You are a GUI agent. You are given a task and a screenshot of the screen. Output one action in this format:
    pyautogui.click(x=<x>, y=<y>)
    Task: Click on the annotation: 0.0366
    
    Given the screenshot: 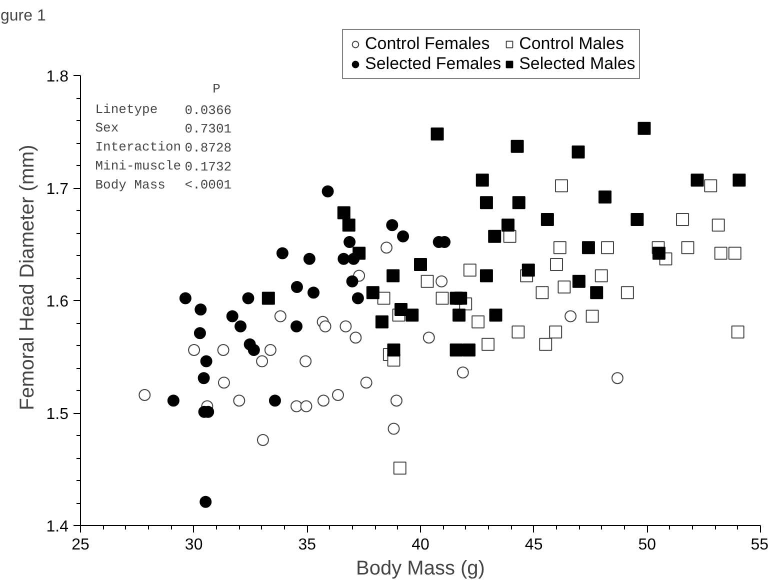 What is the action you would take?
    pyautogui.click(x=208, y=110)
    